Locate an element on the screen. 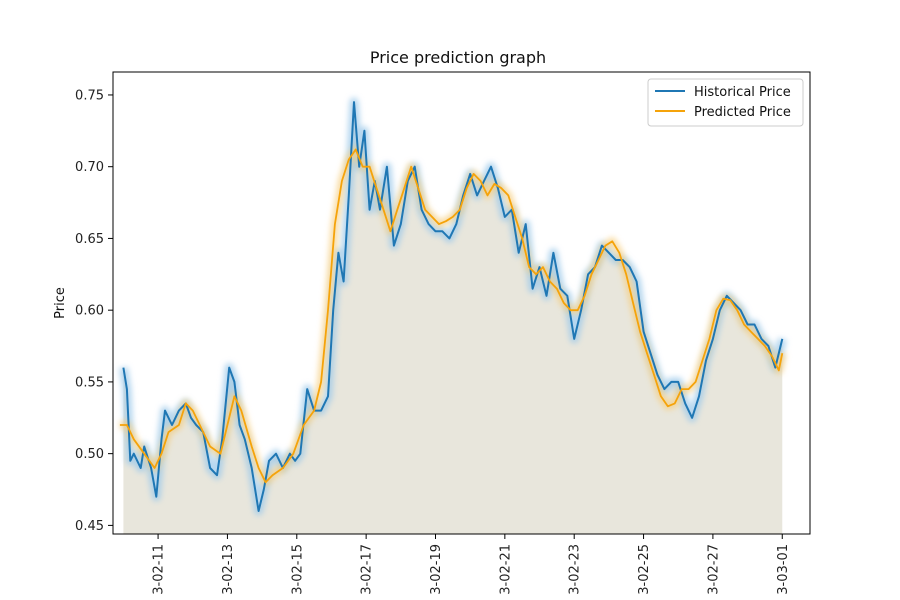 This screenshot has height=600, width=900. x-tick-label: 3-02-15 is located at coordinates (297, 569).